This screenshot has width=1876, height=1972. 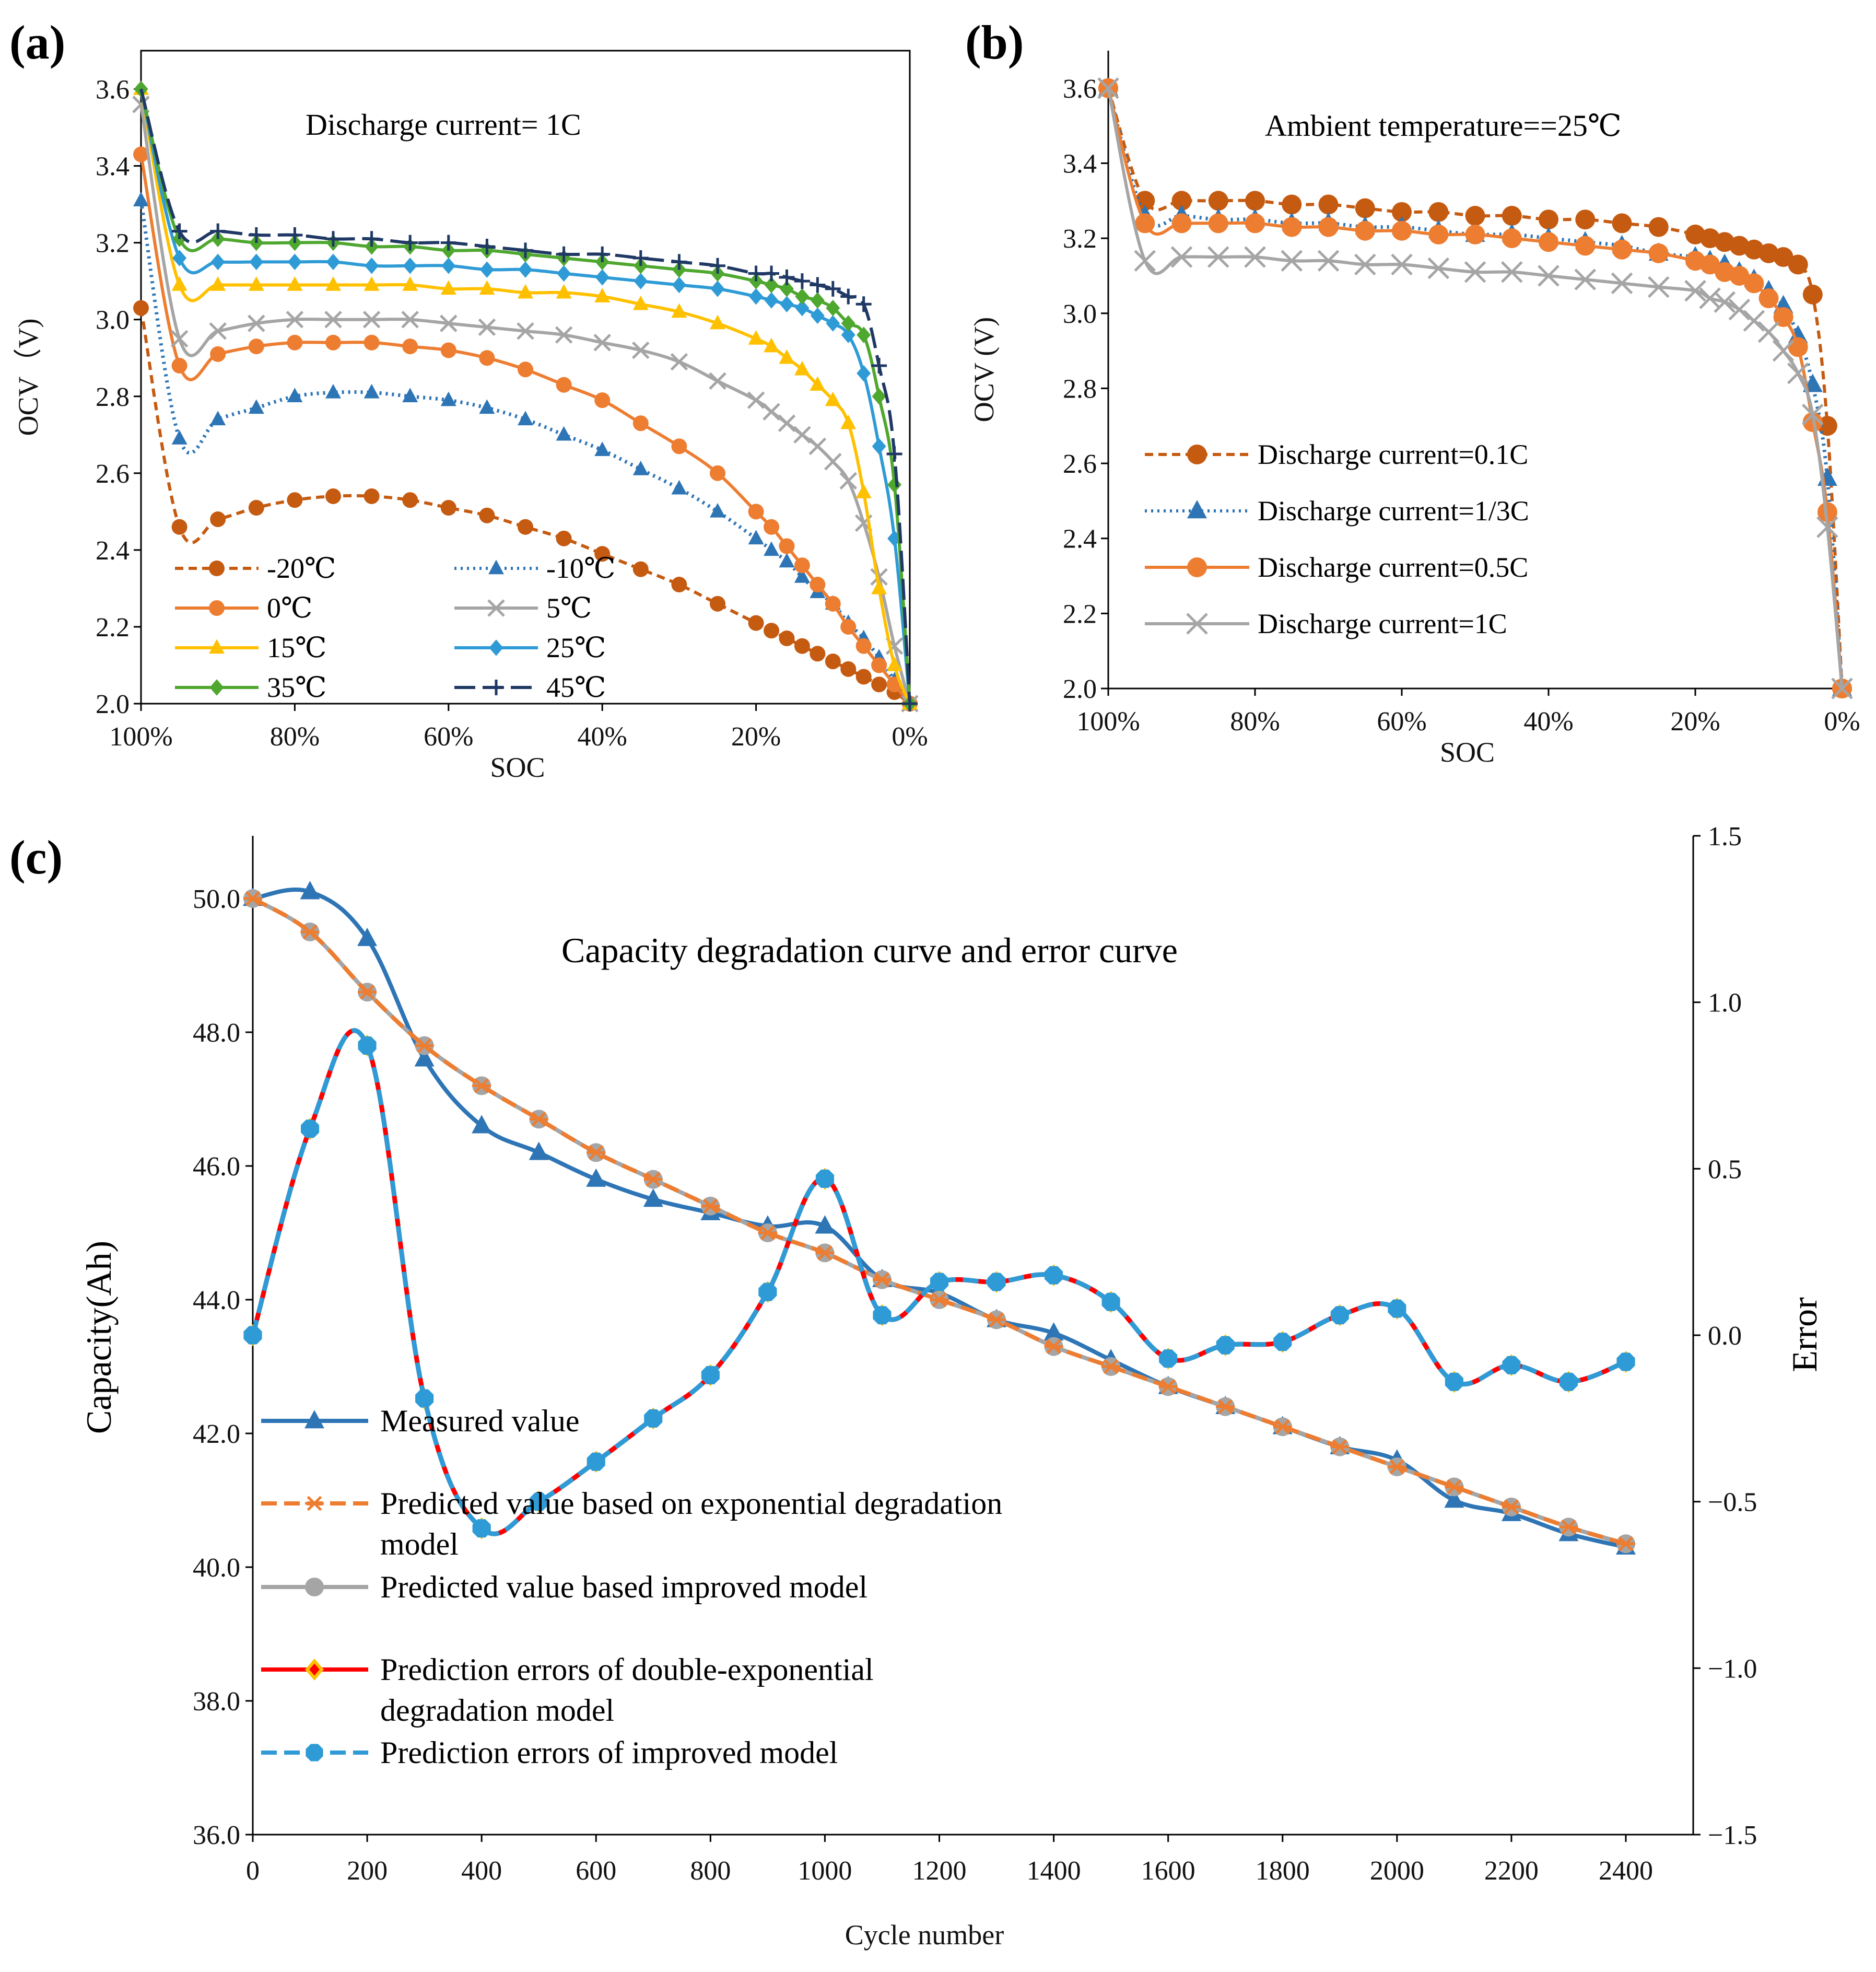 What do you see at coordinates (251, 647) in the screenshot?
I see `legend-item-15: 15℃` at bounding box center [251, 647].